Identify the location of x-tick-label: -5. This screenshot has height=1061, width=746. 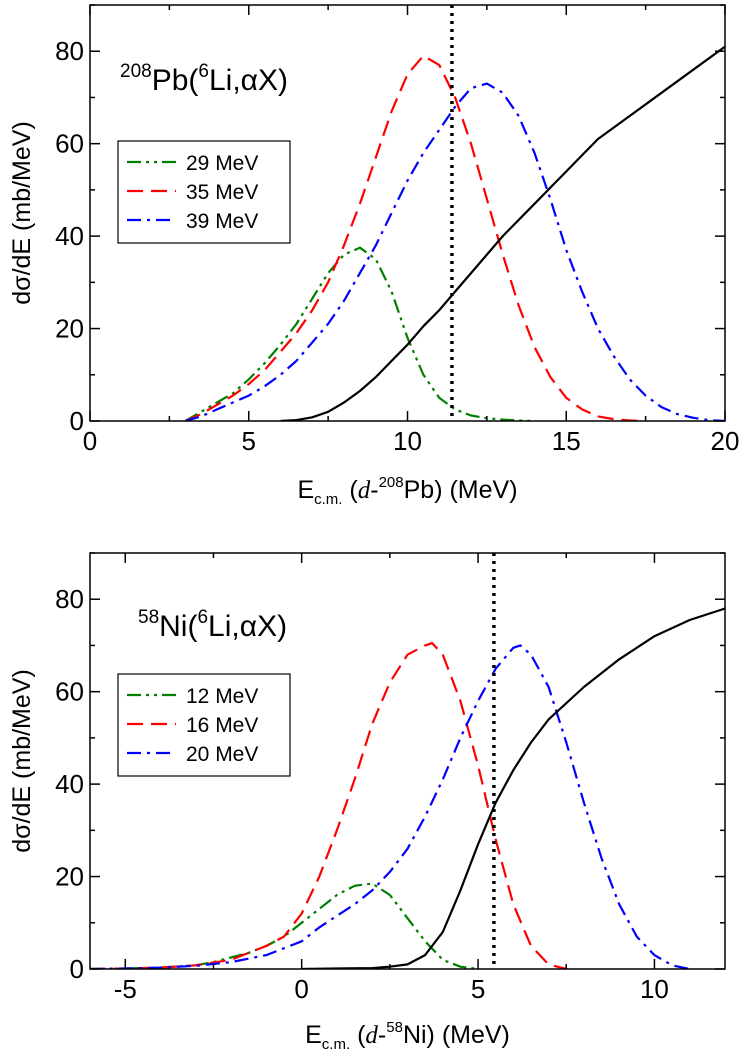
(125, 989).